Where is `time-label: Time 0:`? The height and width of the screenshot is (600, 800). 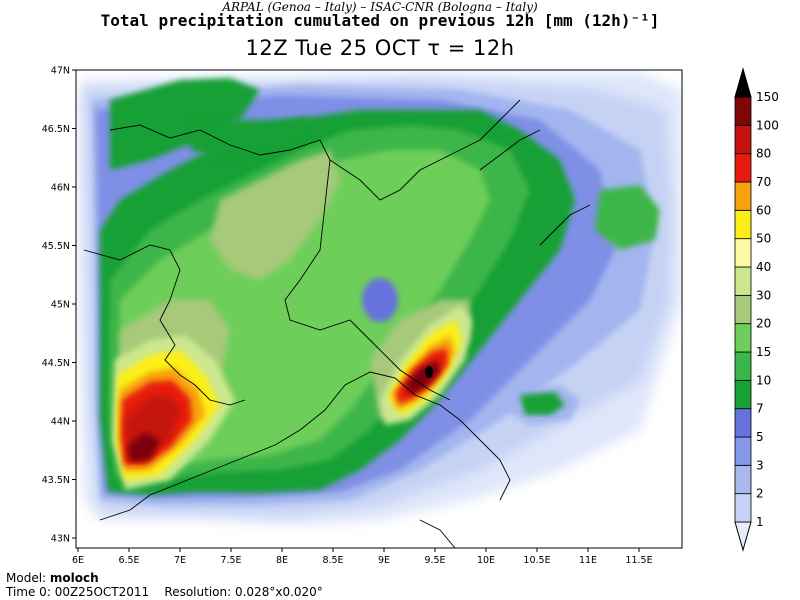 time-label: Time 0: is located at coordinates (28, 592).